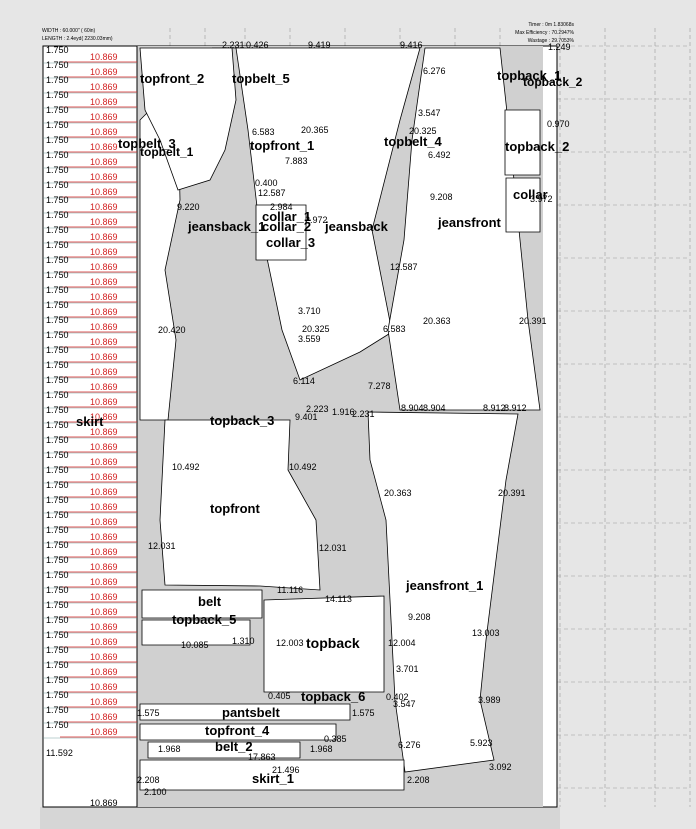  Describe the element at coordinates (188, 119) in the screenshot. I see `topfront-2-shape` at that location.